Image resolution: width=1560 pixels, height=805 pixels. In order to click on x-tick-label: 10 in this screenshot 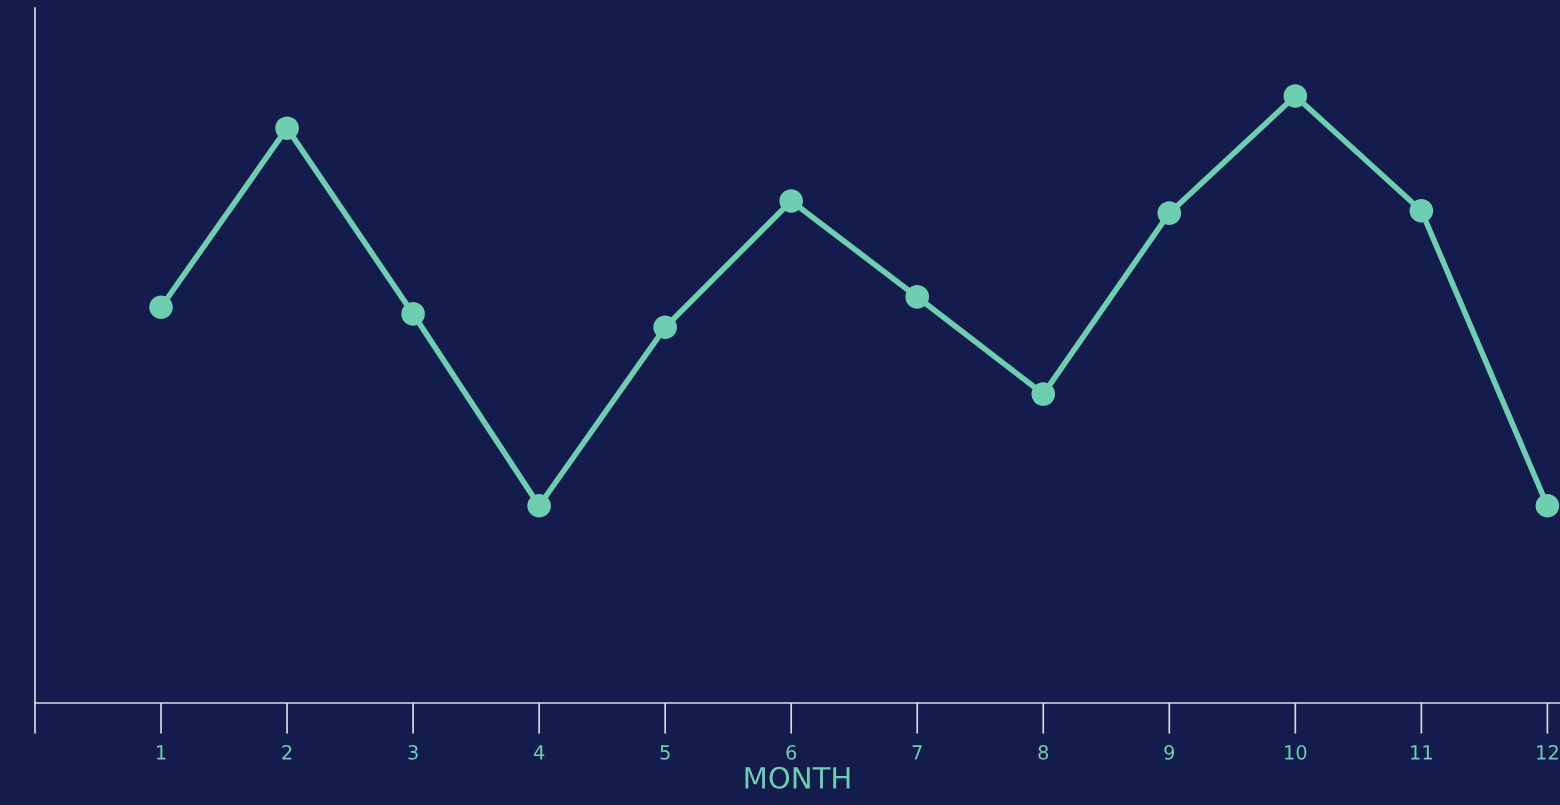, I will do `click(1296, 752)`.